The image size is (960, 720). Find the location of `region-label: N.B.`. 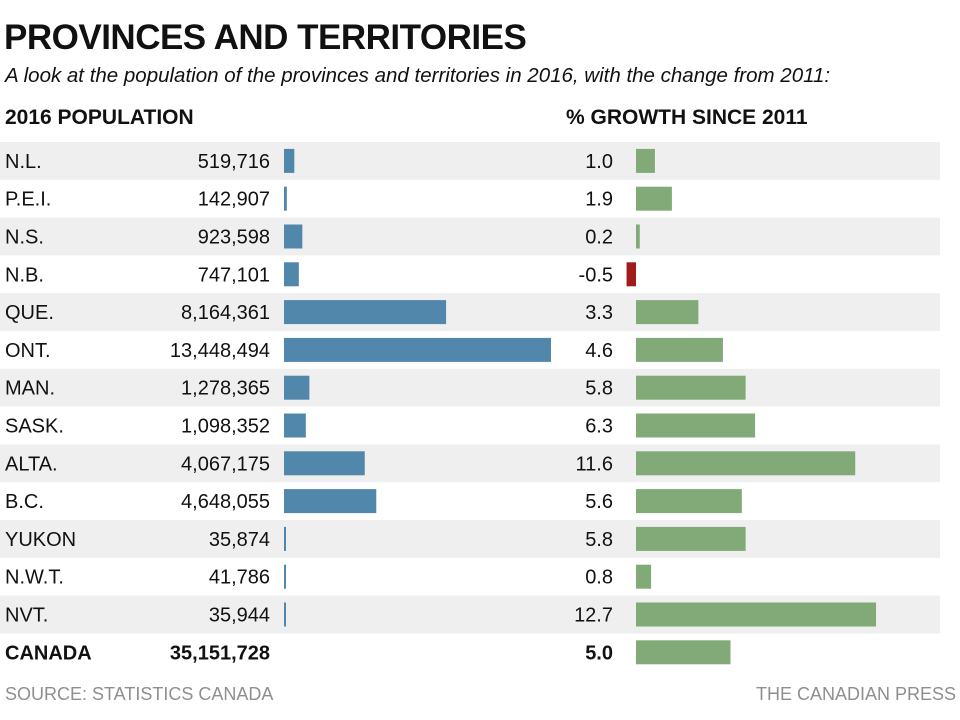

region-label: N.B. is located at coordinates (24, 275).